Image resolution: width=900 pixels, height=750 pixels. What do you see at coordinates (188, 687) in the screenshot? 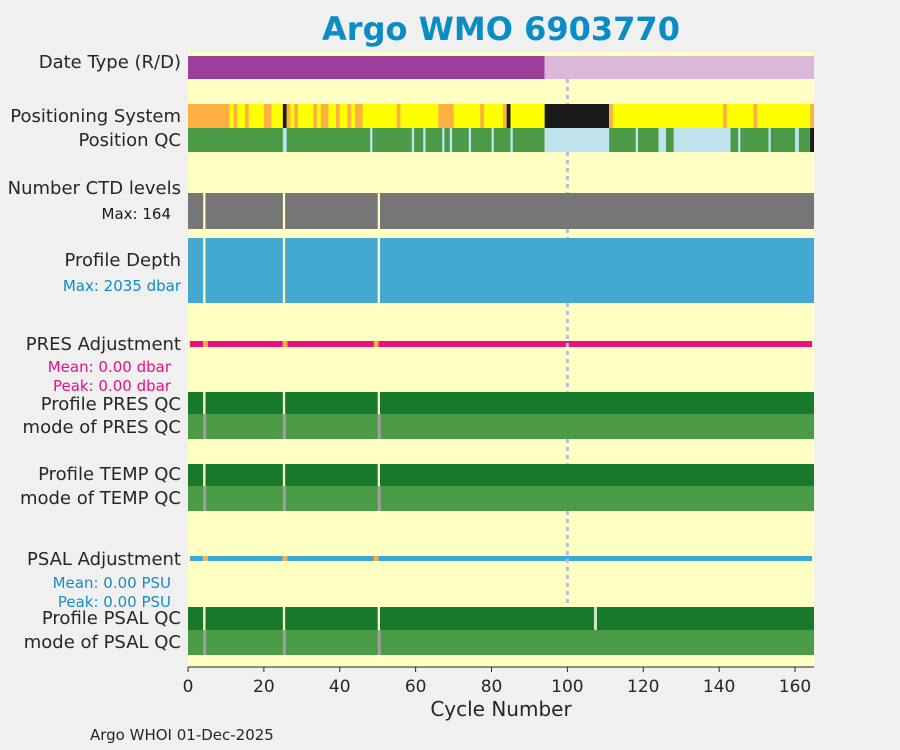
I see `x-tick-label-0: 0` at bounding box center [188, 687].